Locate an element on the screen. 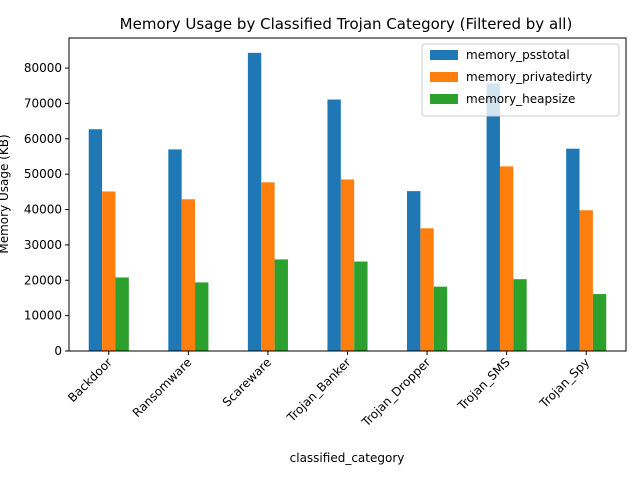 The width and height of the screenshot is (640, 480). bar-memory_privatedirty-Backdoor is located at coordinates (109, 271).